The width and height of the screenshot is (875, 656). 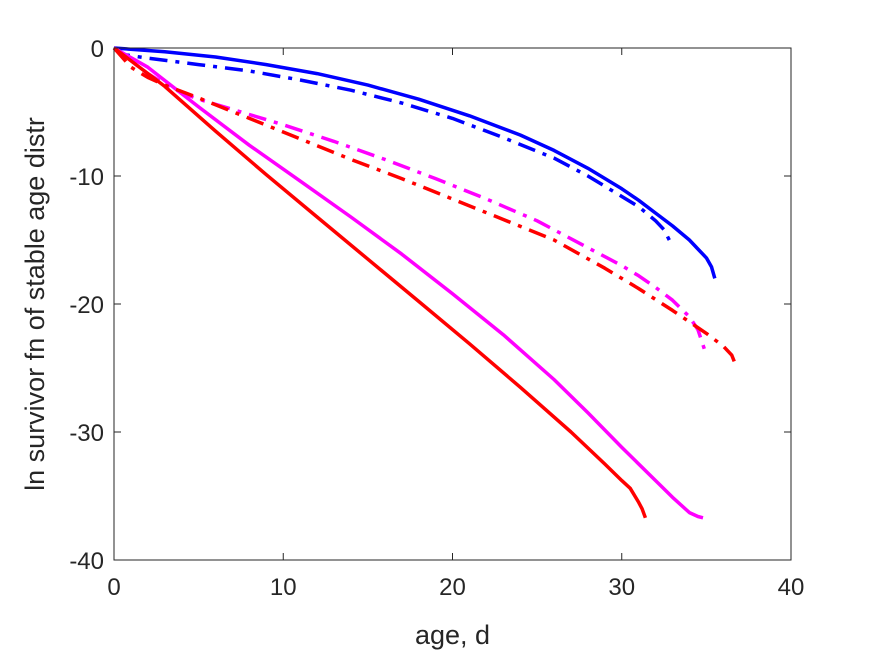 I want to click on x-tick-label: 40, so click(x=791, y=587).